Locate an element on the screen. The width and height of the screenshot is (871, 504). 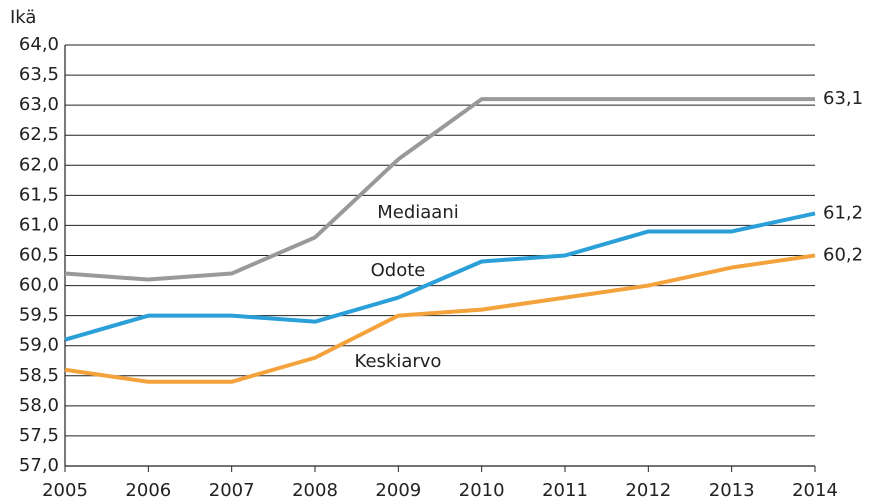
x-tick-label: 2006 is located at coordinates (148, 490).